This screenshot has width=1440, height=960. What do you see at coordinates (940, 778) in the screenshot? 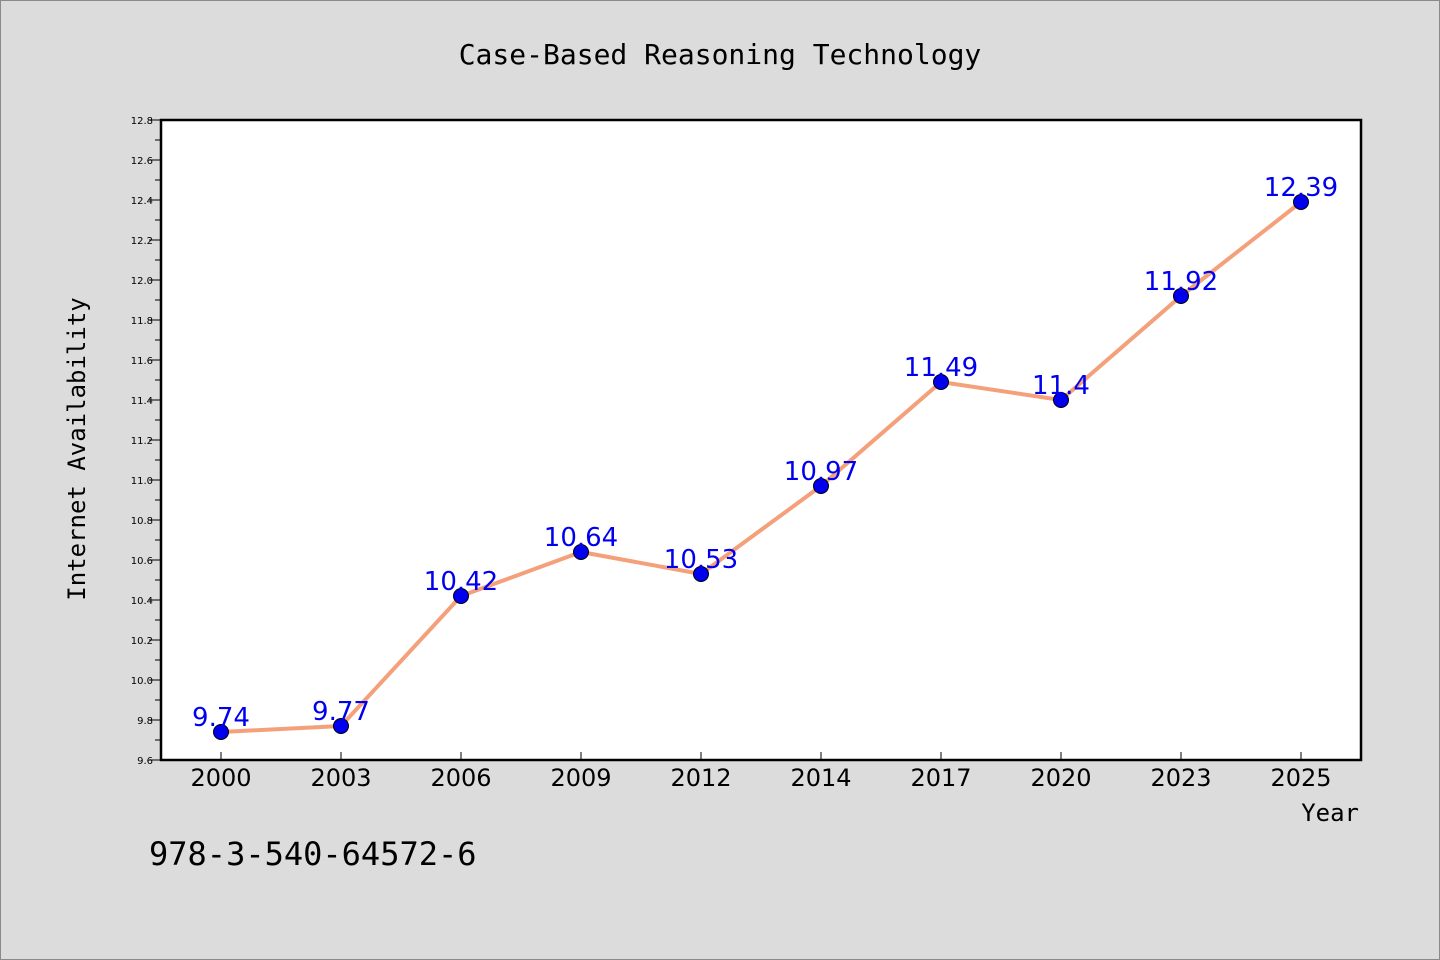
I see `x-tick-label: 2017` at bounding box center [940, 778].